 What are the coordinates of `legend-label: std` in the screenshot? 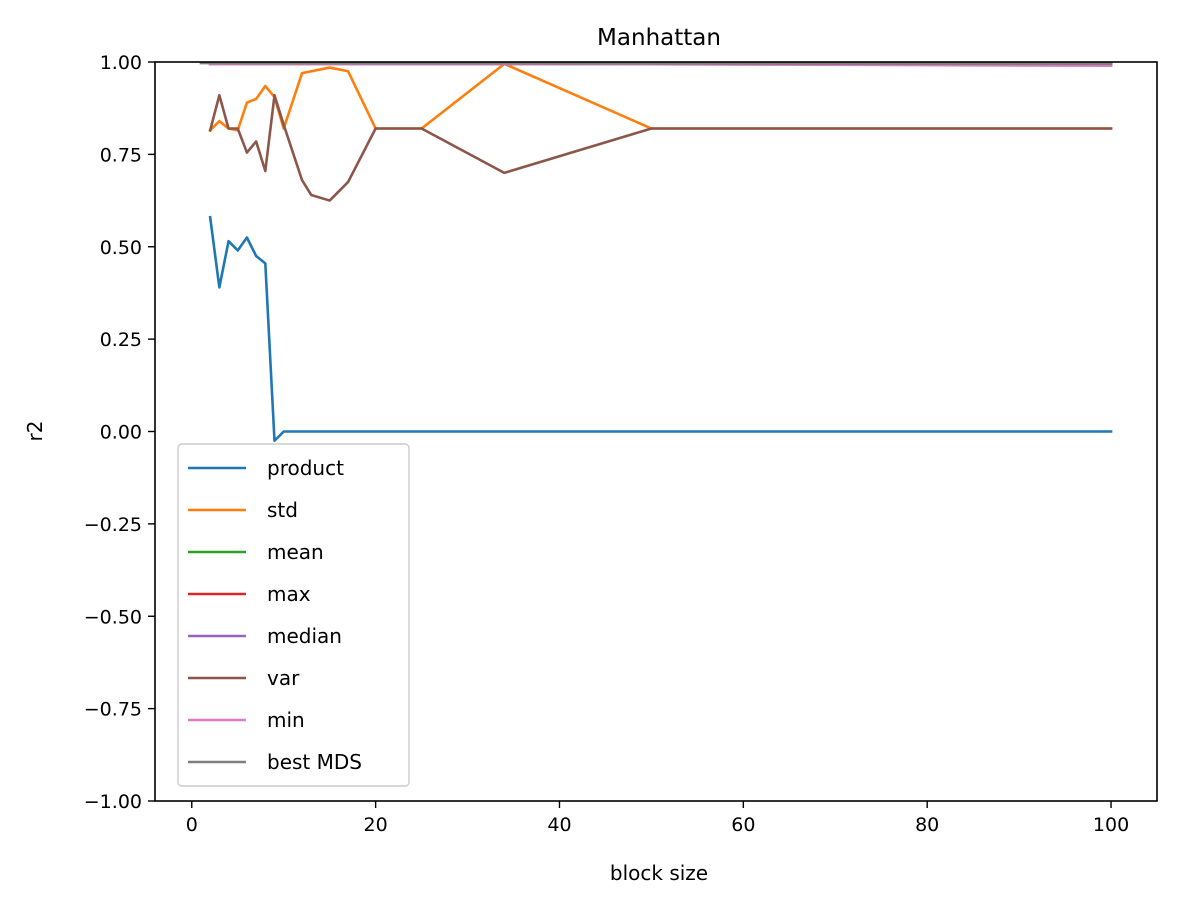 It's located at (282, 510).